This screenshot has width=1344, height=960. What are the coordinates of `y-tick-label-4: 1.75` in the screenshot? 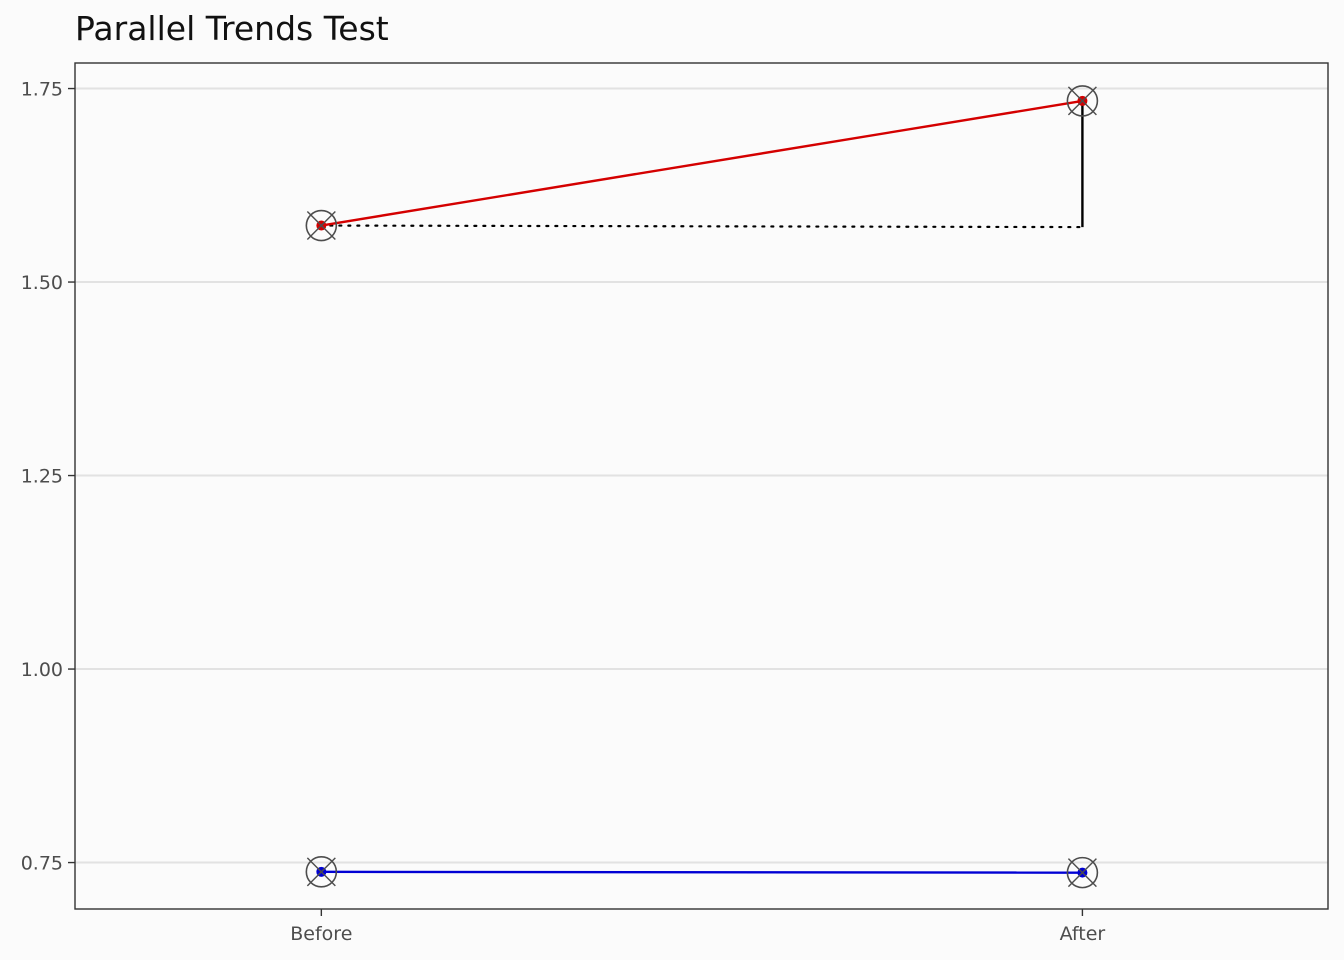 It's located at (42, 90).